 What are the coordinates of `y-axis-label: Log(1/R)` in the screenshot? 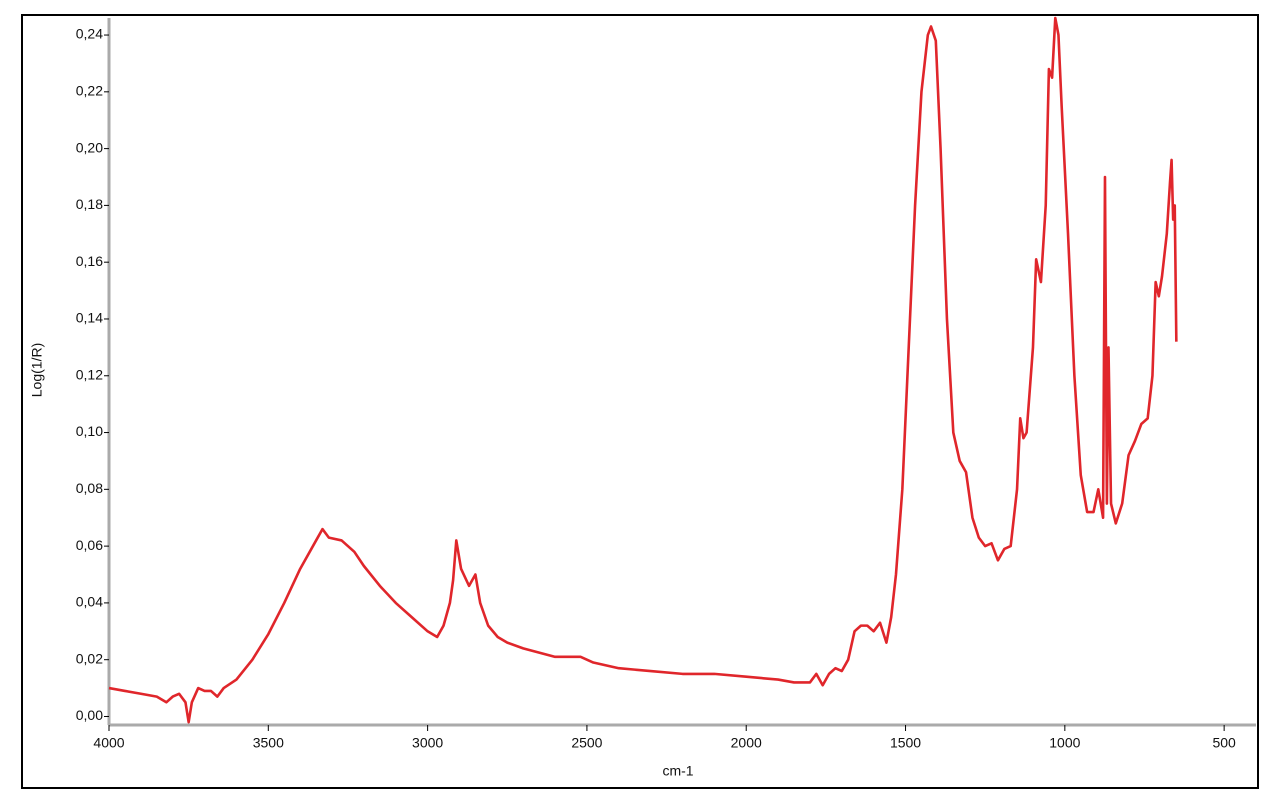 It's located at (37, 370).